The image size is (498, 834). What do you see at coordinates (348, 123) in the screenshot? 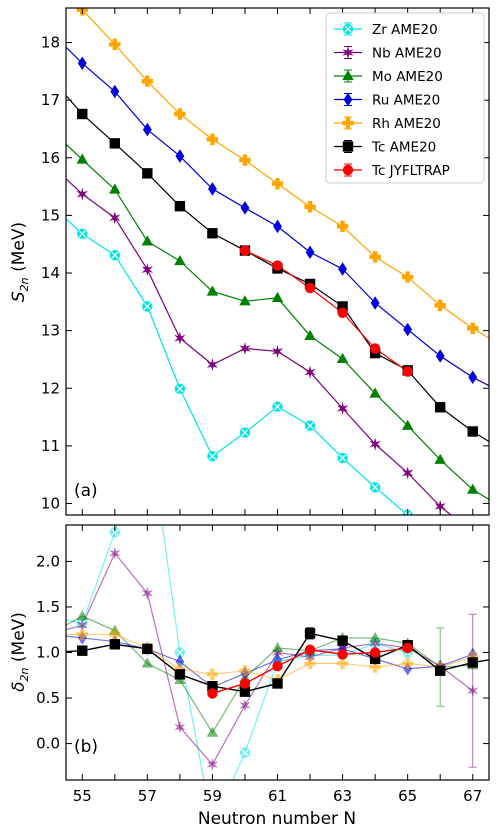
I see `legend-marker-rh-ame20` at bounding box center [348, 123].